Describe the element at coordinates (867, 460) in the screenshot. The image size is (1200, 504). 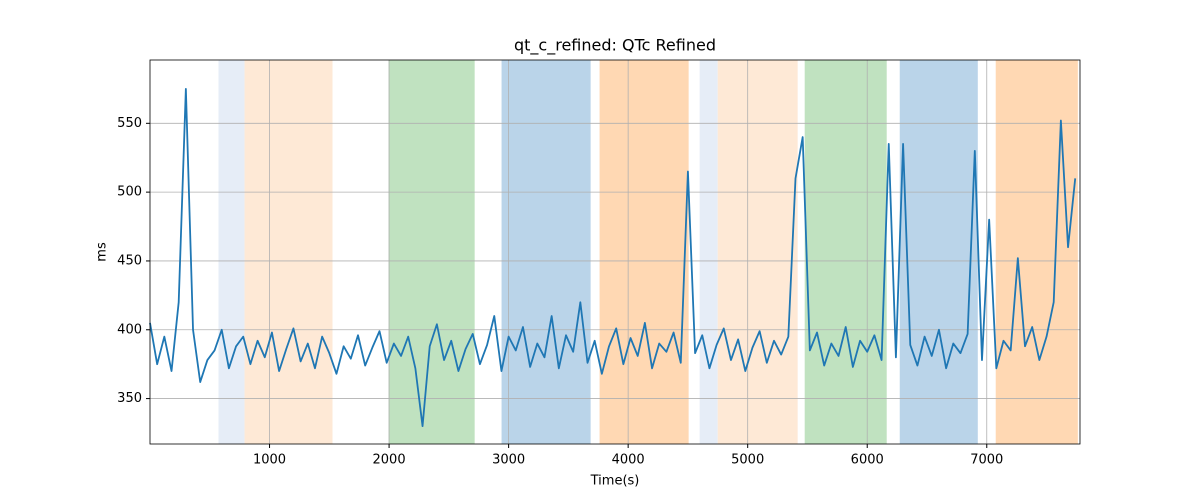
I see `x-tick-label: 6000` at that location.